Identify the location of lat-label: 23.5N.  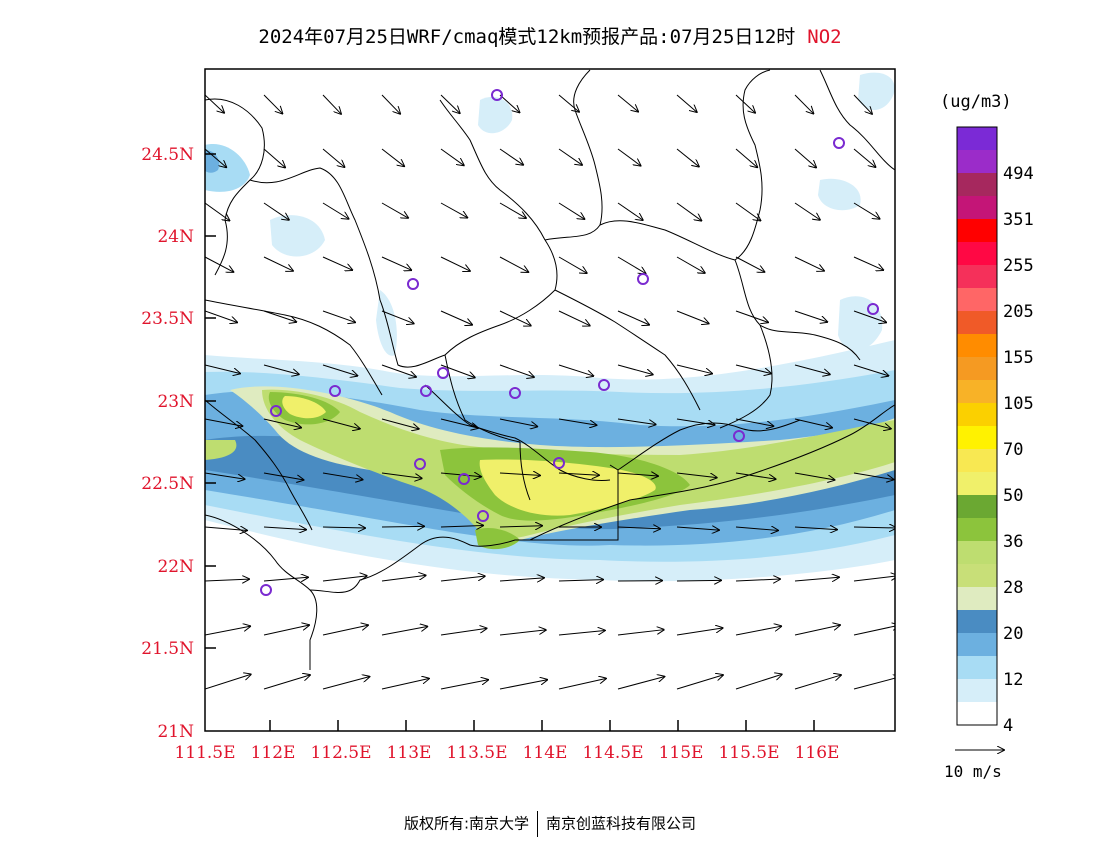
(167, 319).